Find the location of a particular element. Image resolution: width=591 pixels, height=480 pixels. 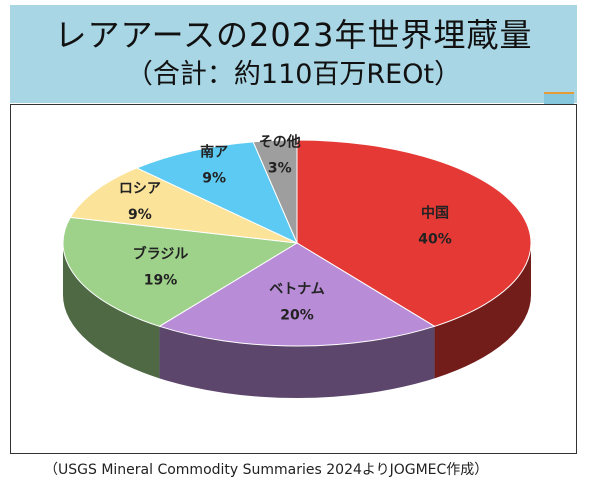

slice-label: ベトナム is located at coordinates (297, 290).